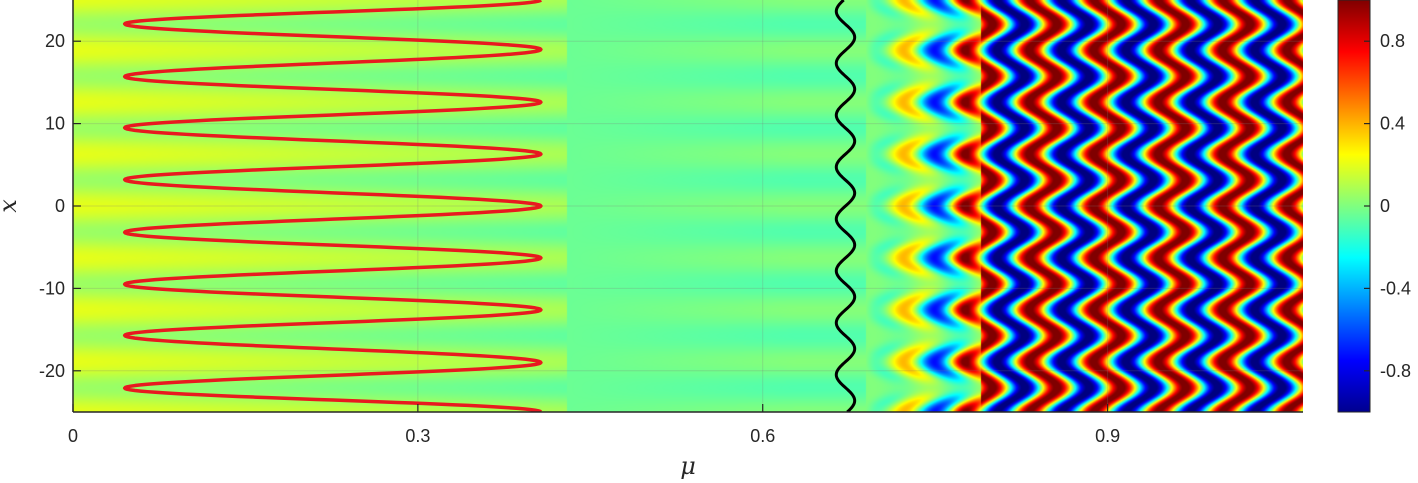 This screenshot has height=483, width=1418. Describe the element at coordinates (1385, 206) in the screenshot. I see `colorbar-tick-label-2: 0` at that location.